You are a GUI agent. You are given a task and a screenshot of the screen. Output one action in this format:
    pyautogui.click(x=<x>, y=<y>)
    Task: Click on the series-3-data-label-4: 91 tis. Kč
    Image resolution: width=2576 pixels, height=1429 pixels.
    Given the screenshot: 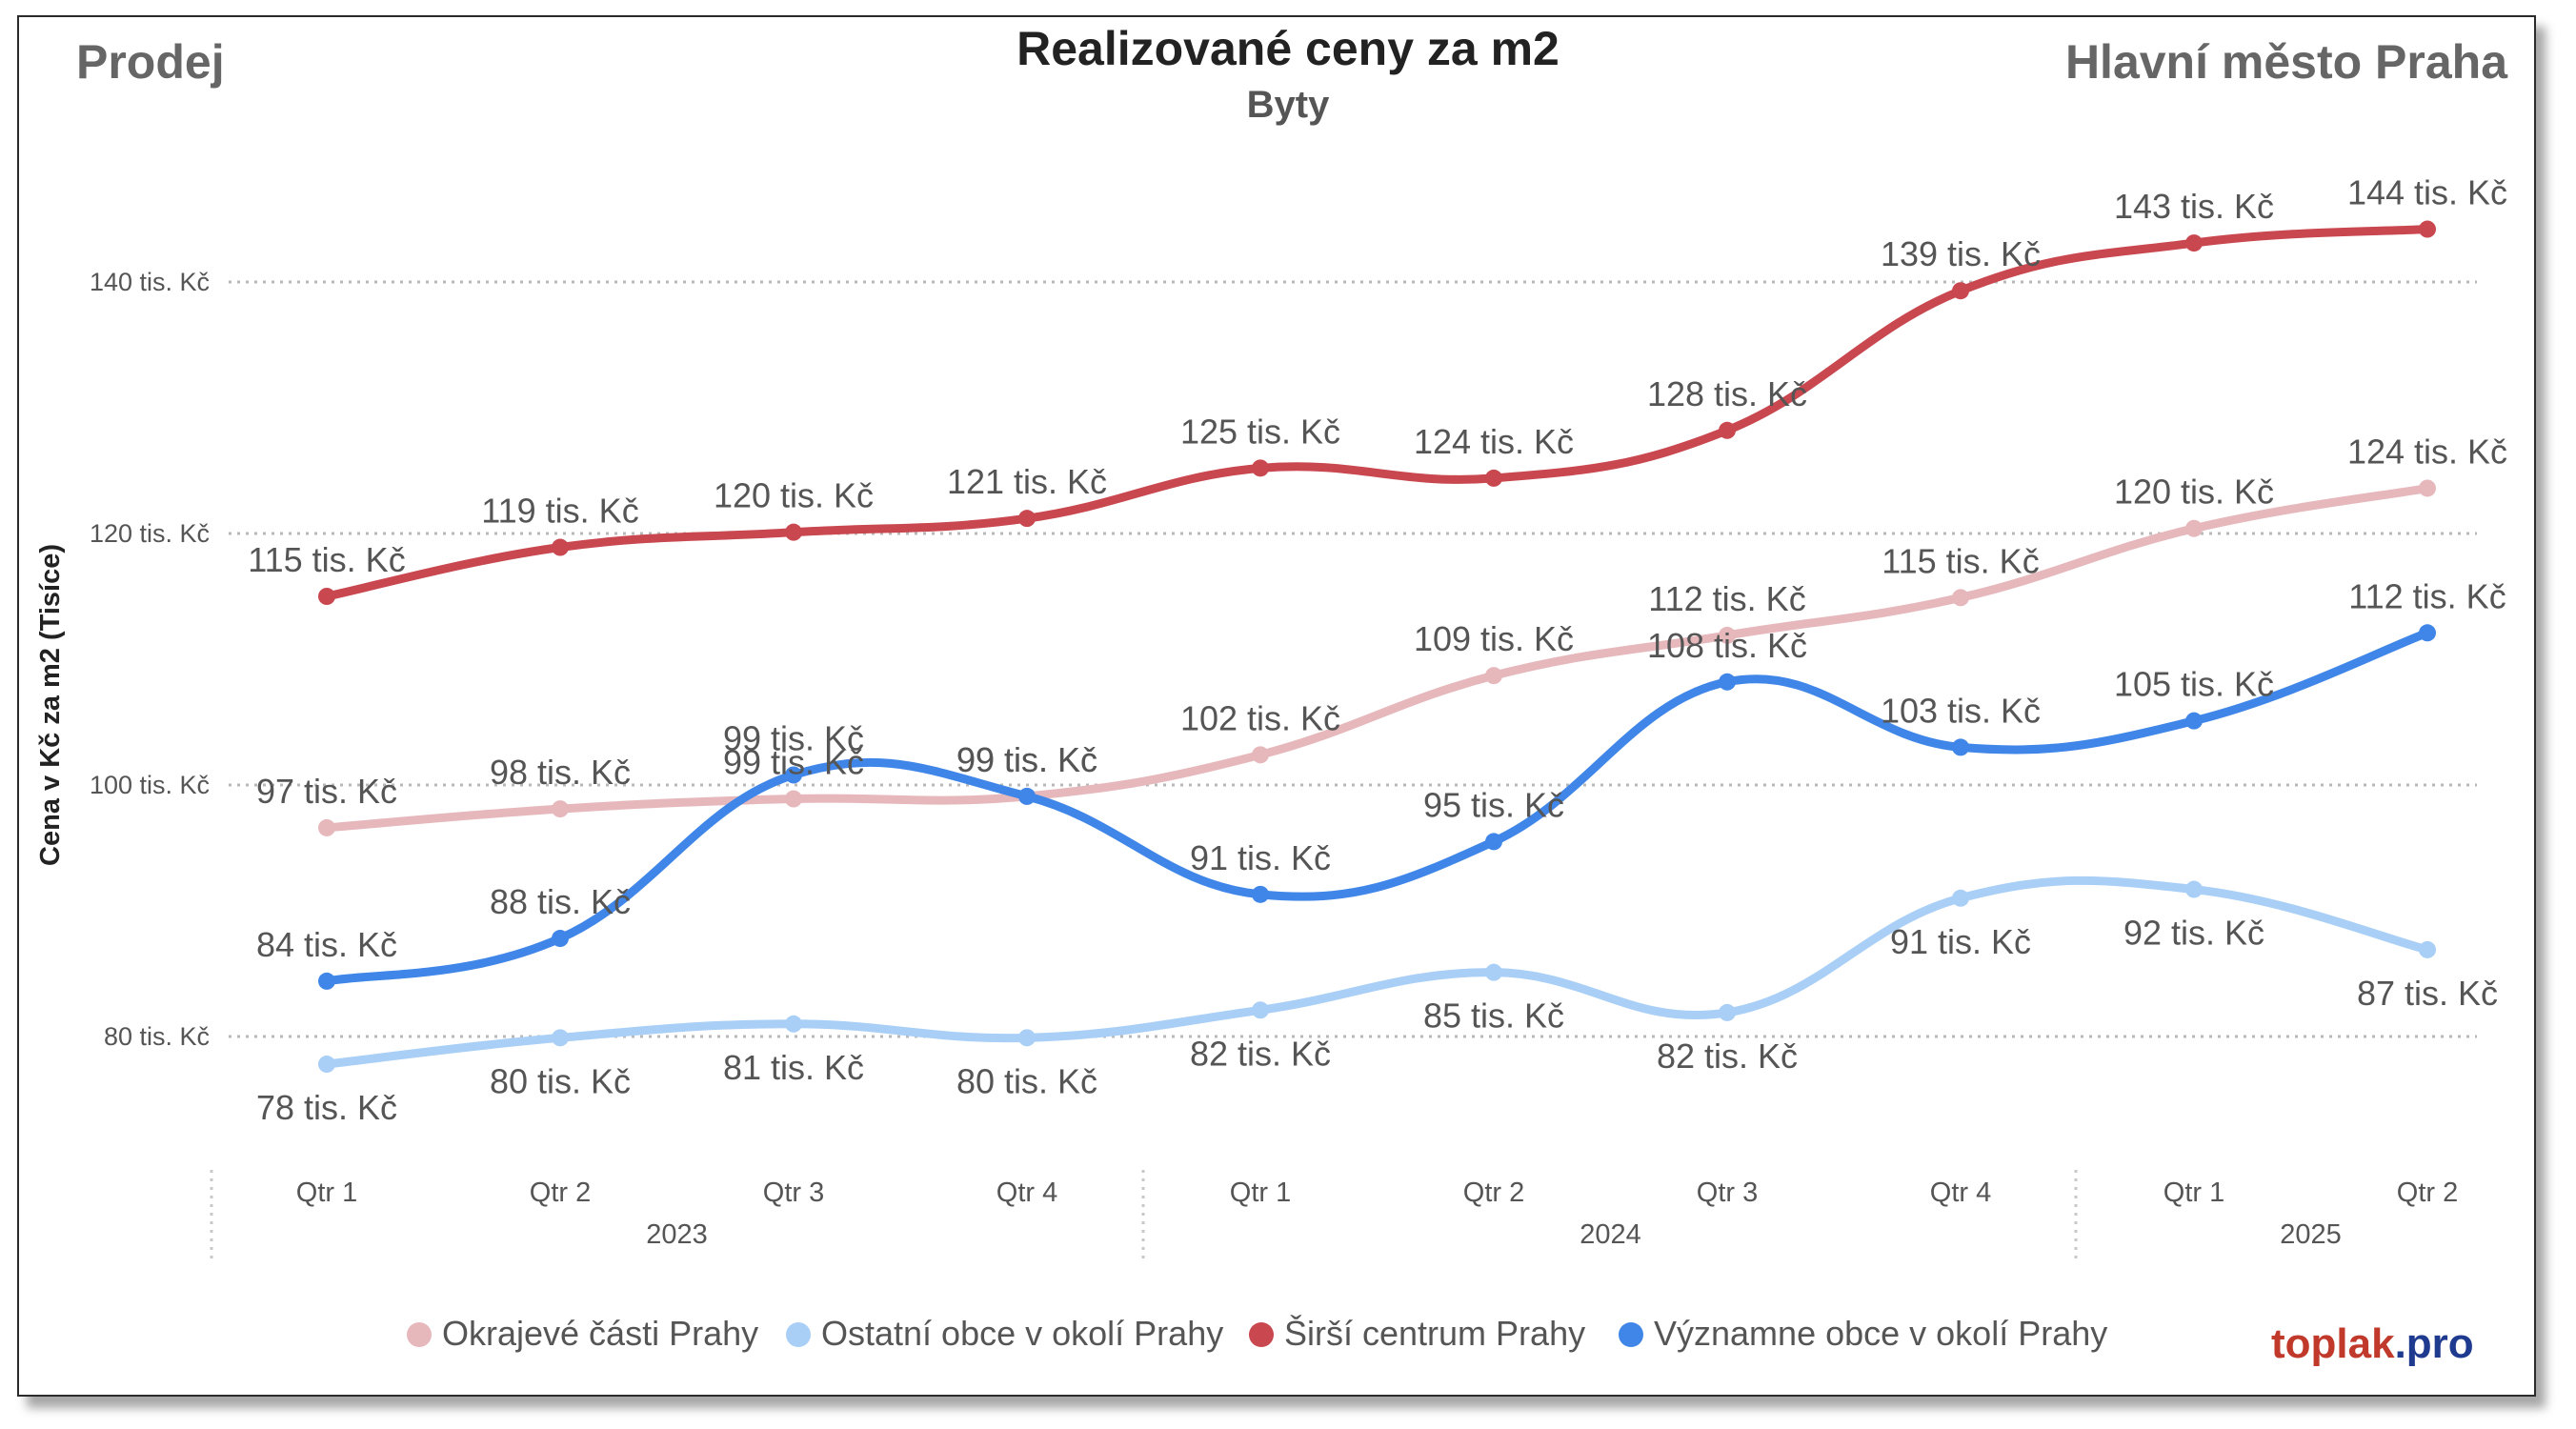 What is the action you would take?
    pyautogui.click(x=1260, y=857)
    